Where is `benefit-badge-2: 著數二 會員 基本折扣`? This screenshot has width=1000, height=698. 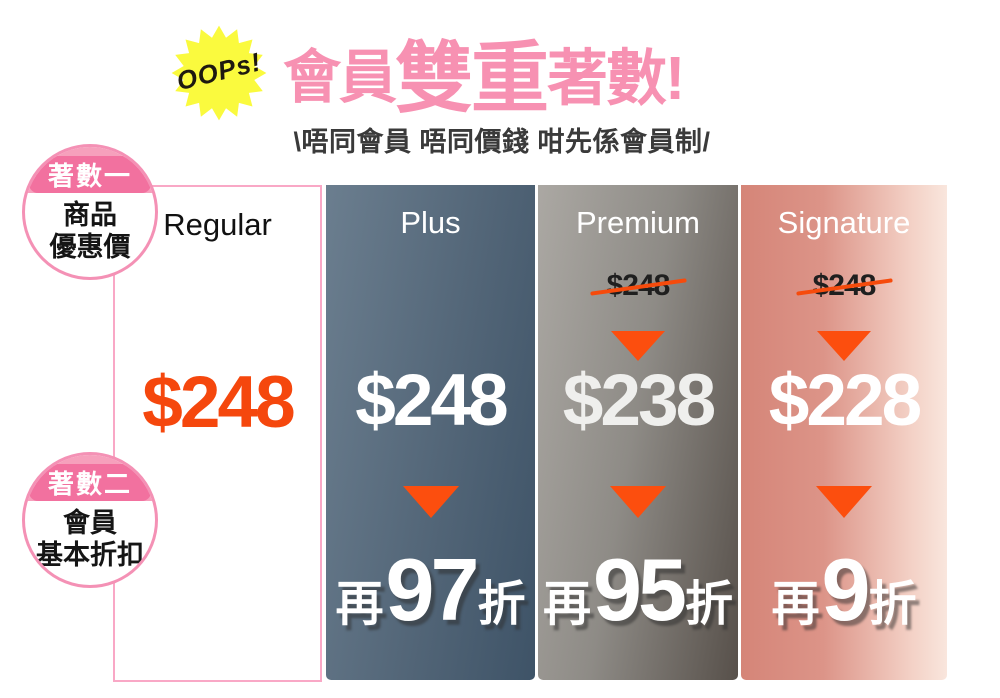
benefit-badge-2: 著數二 會員 基本折扣 is located at coordinates (90, 520).